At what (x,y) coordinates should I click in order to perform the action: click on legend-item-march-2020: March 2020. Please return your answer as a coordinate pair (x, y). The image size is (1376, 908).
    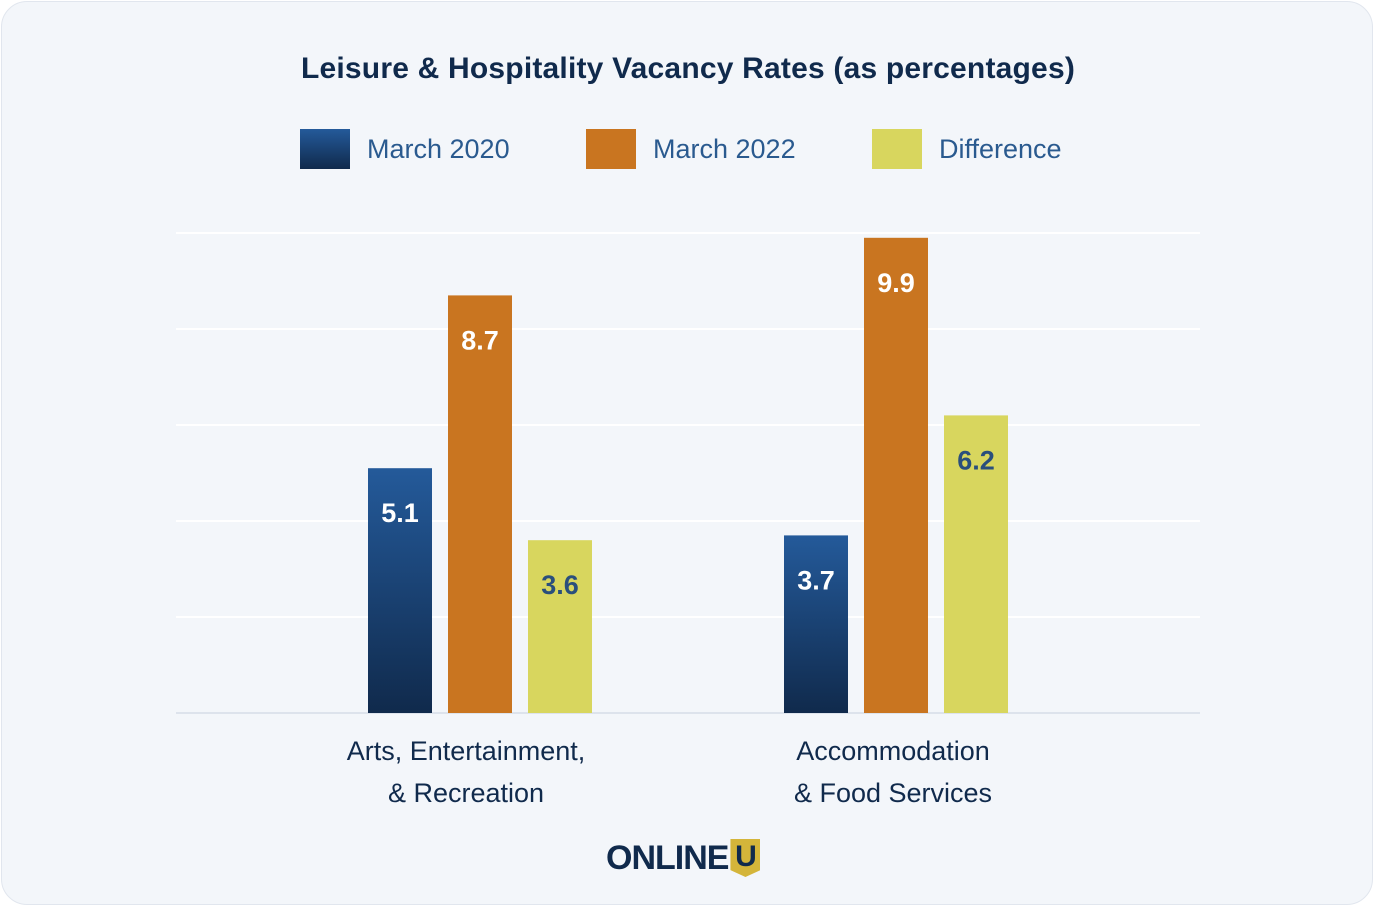
    Looking at the image, I should click on (405, 149).